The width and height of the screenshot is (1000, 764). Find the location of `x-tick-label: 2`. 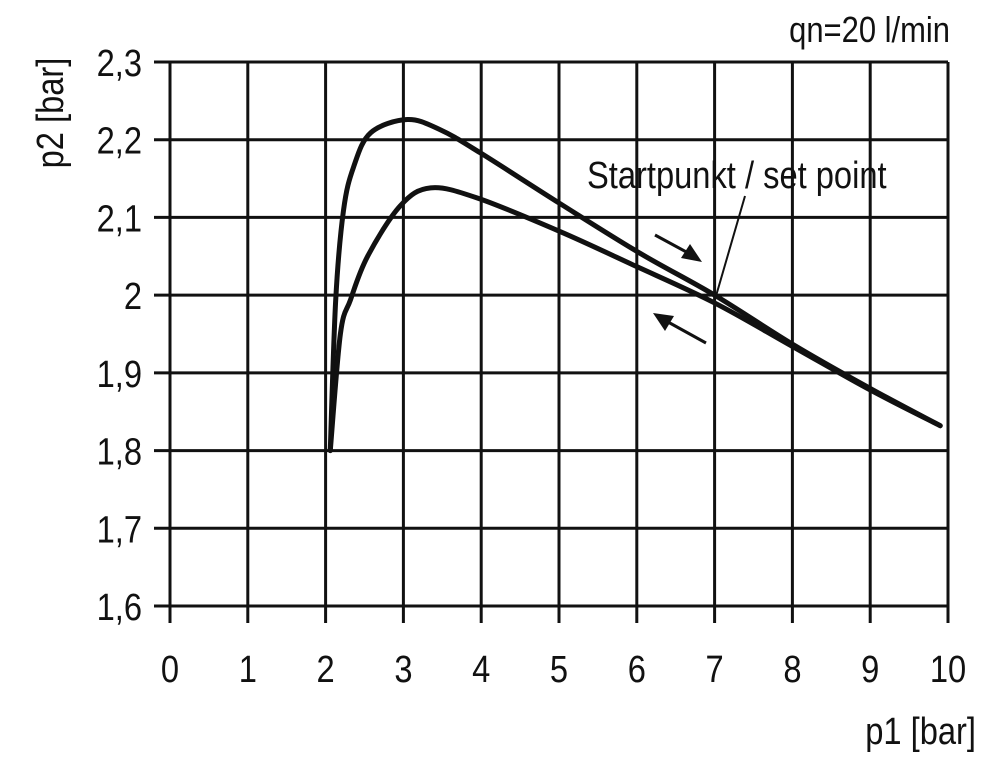

x-tick-label: 2 is located at coordinates (326, 669).